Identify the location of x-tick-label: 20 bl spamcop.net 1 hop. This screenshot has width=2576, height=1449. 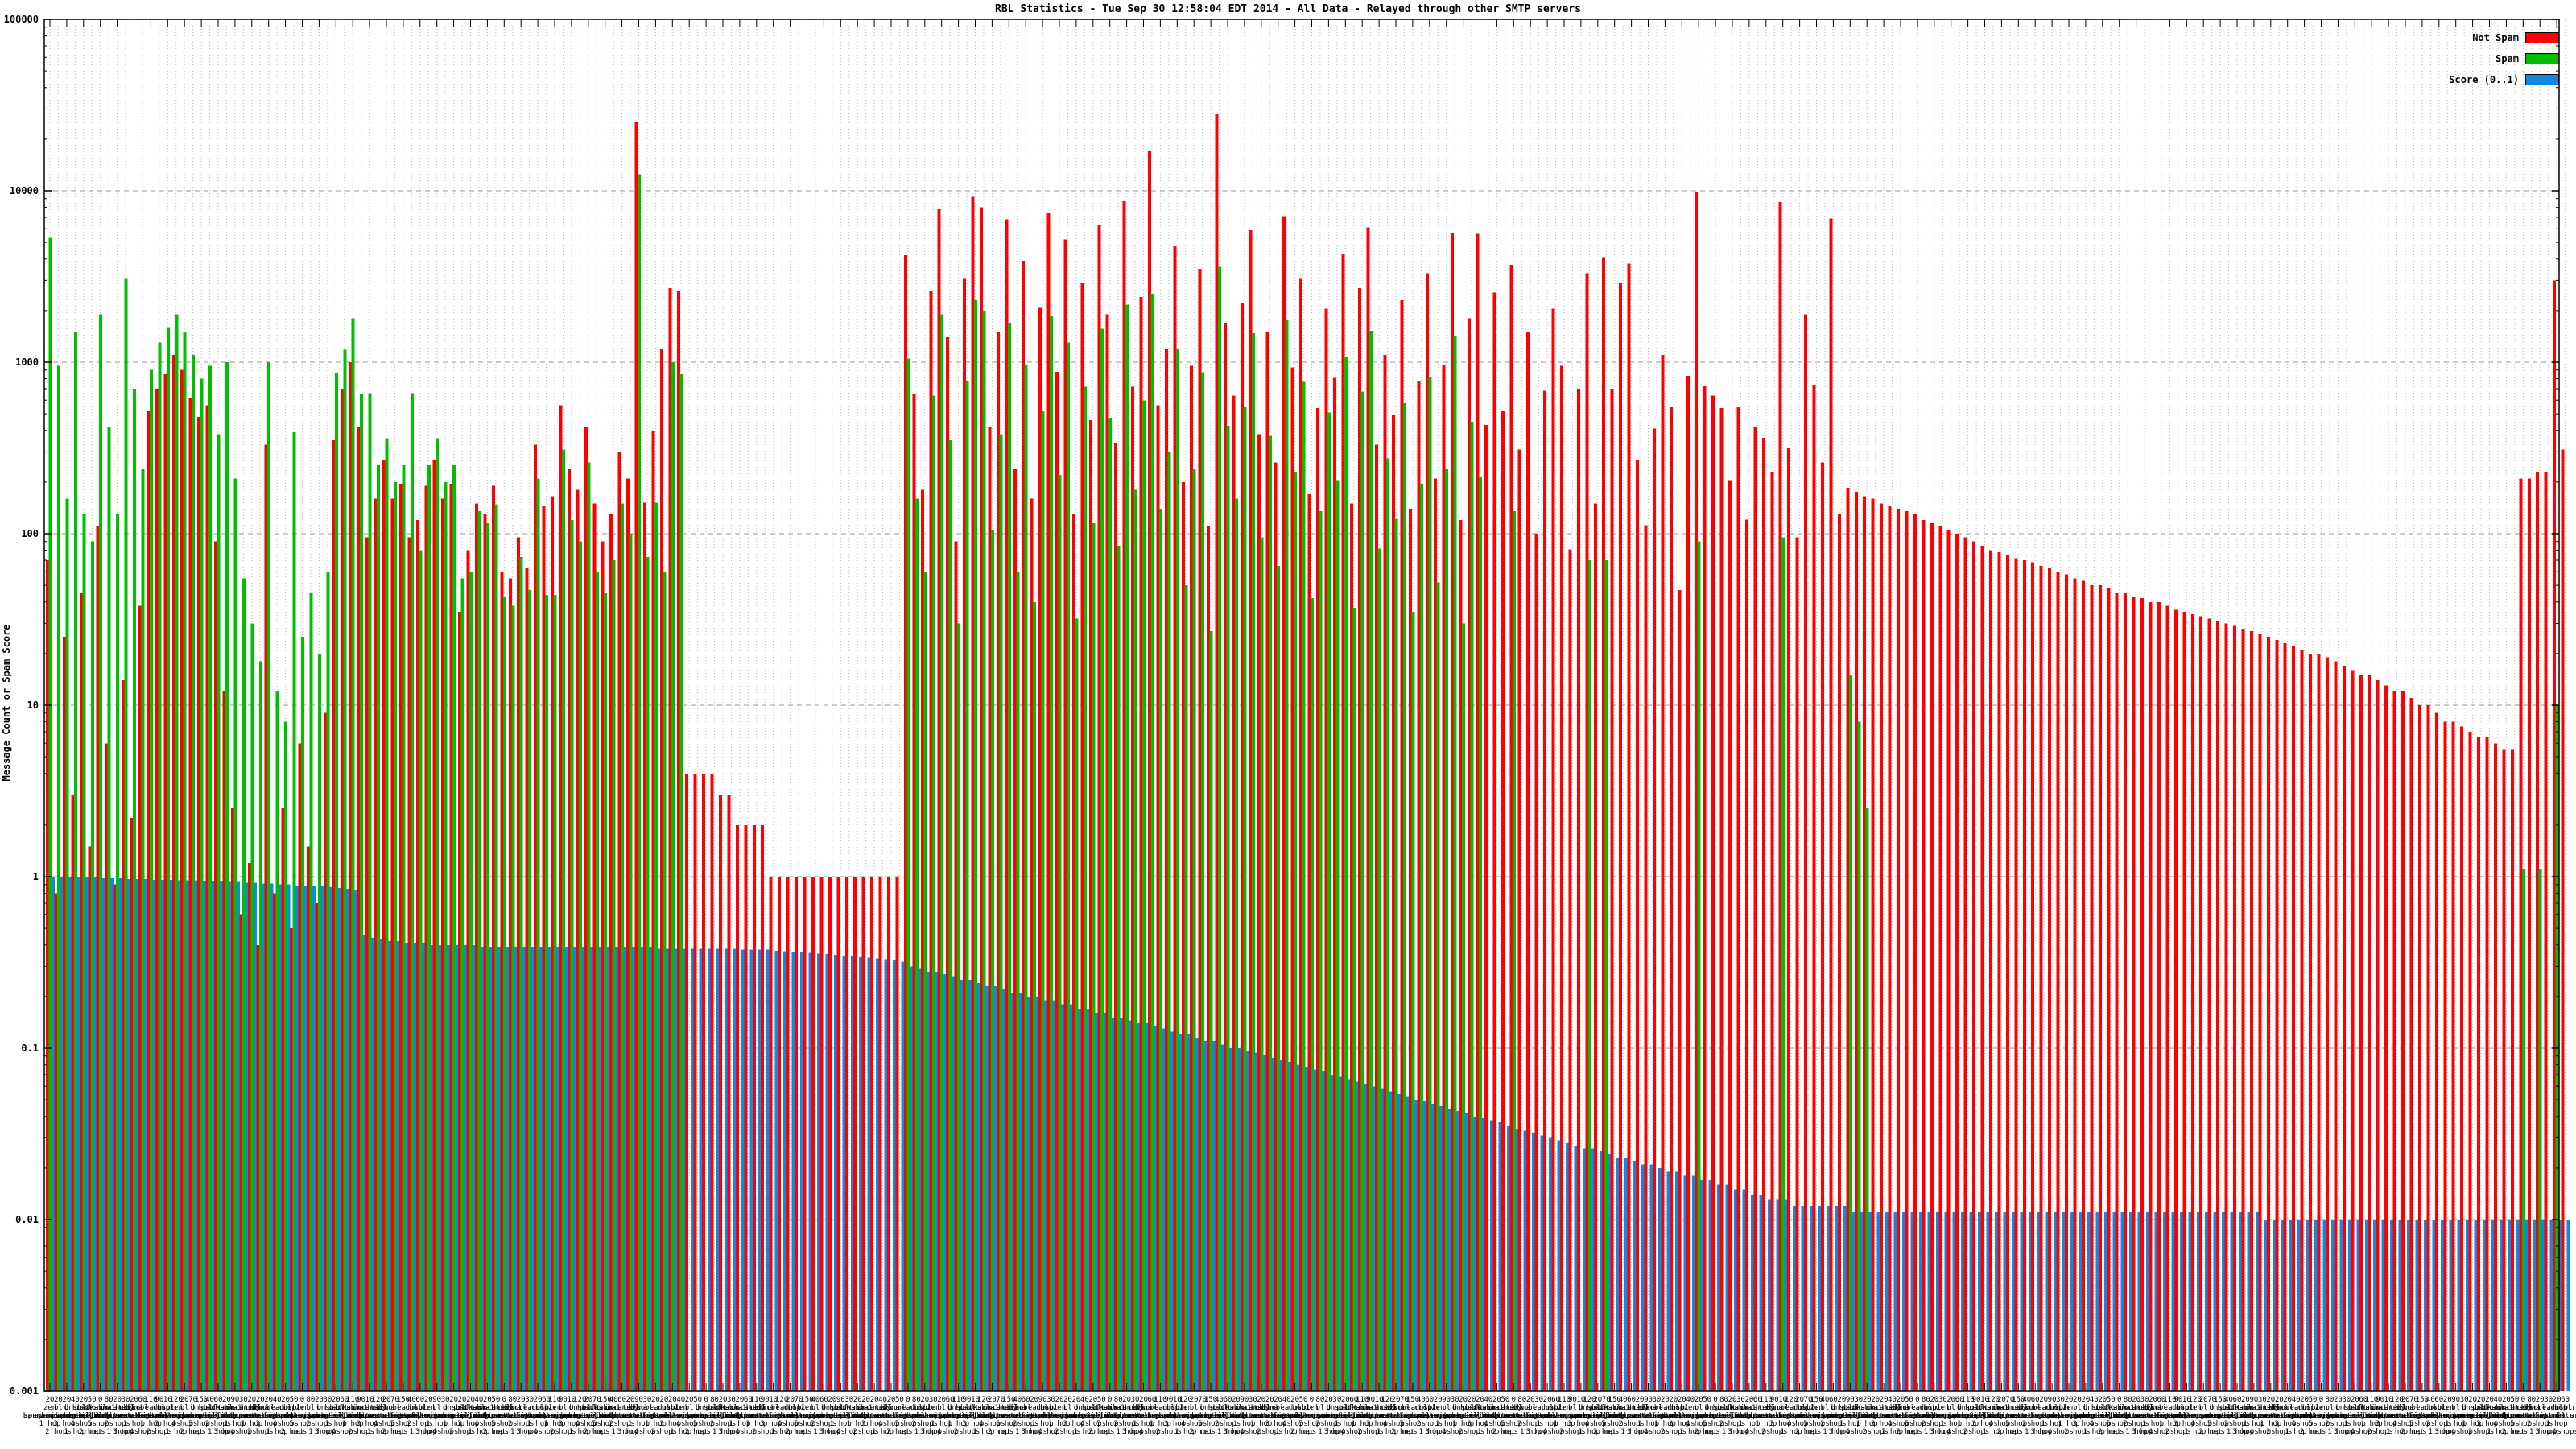
(941, 1412).